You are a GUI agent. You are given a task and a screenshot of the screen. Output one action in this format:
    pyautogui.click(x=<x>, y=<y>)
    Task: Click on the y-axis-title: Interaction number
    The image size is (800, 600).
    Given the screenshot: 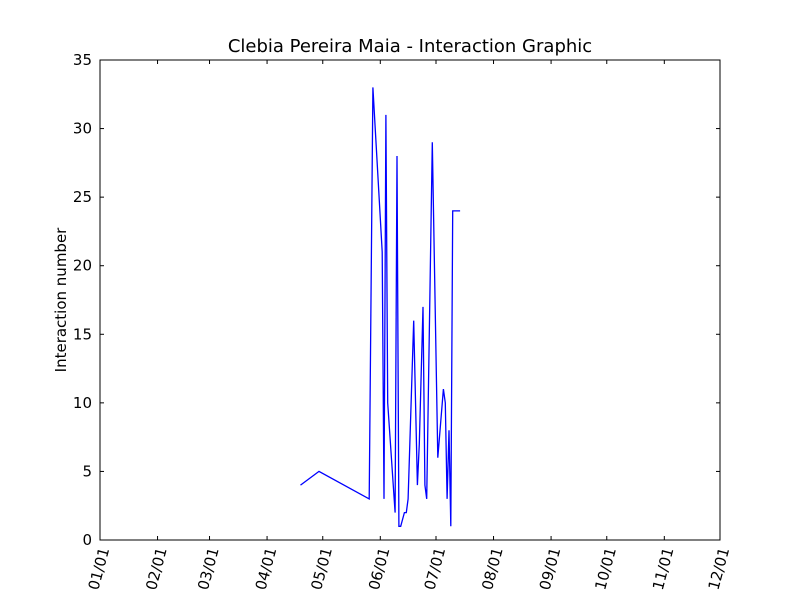 What is the action you would take?
    pyautogui.click(x=61, y=300)
    